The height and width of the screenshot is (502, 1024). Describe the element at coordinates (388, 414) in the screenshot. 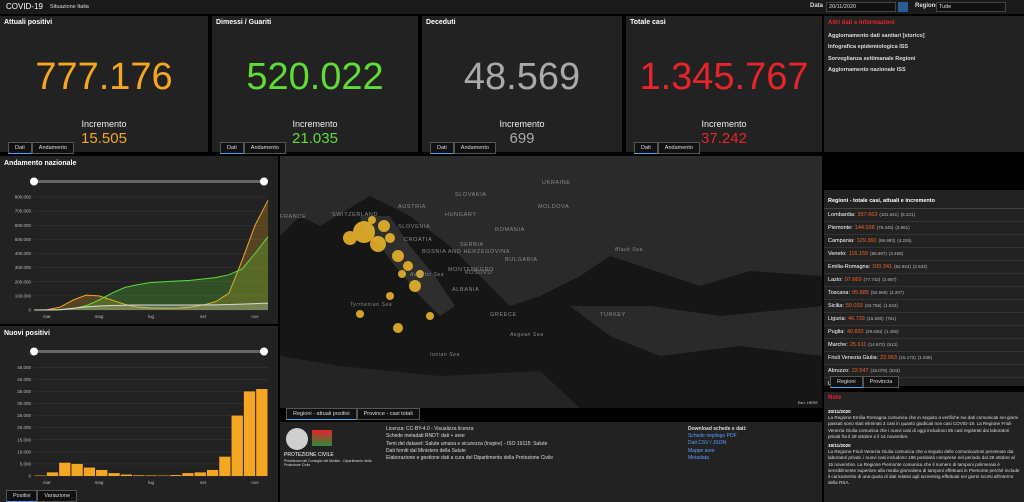

I see `tab: Province - casi totali` at that location.